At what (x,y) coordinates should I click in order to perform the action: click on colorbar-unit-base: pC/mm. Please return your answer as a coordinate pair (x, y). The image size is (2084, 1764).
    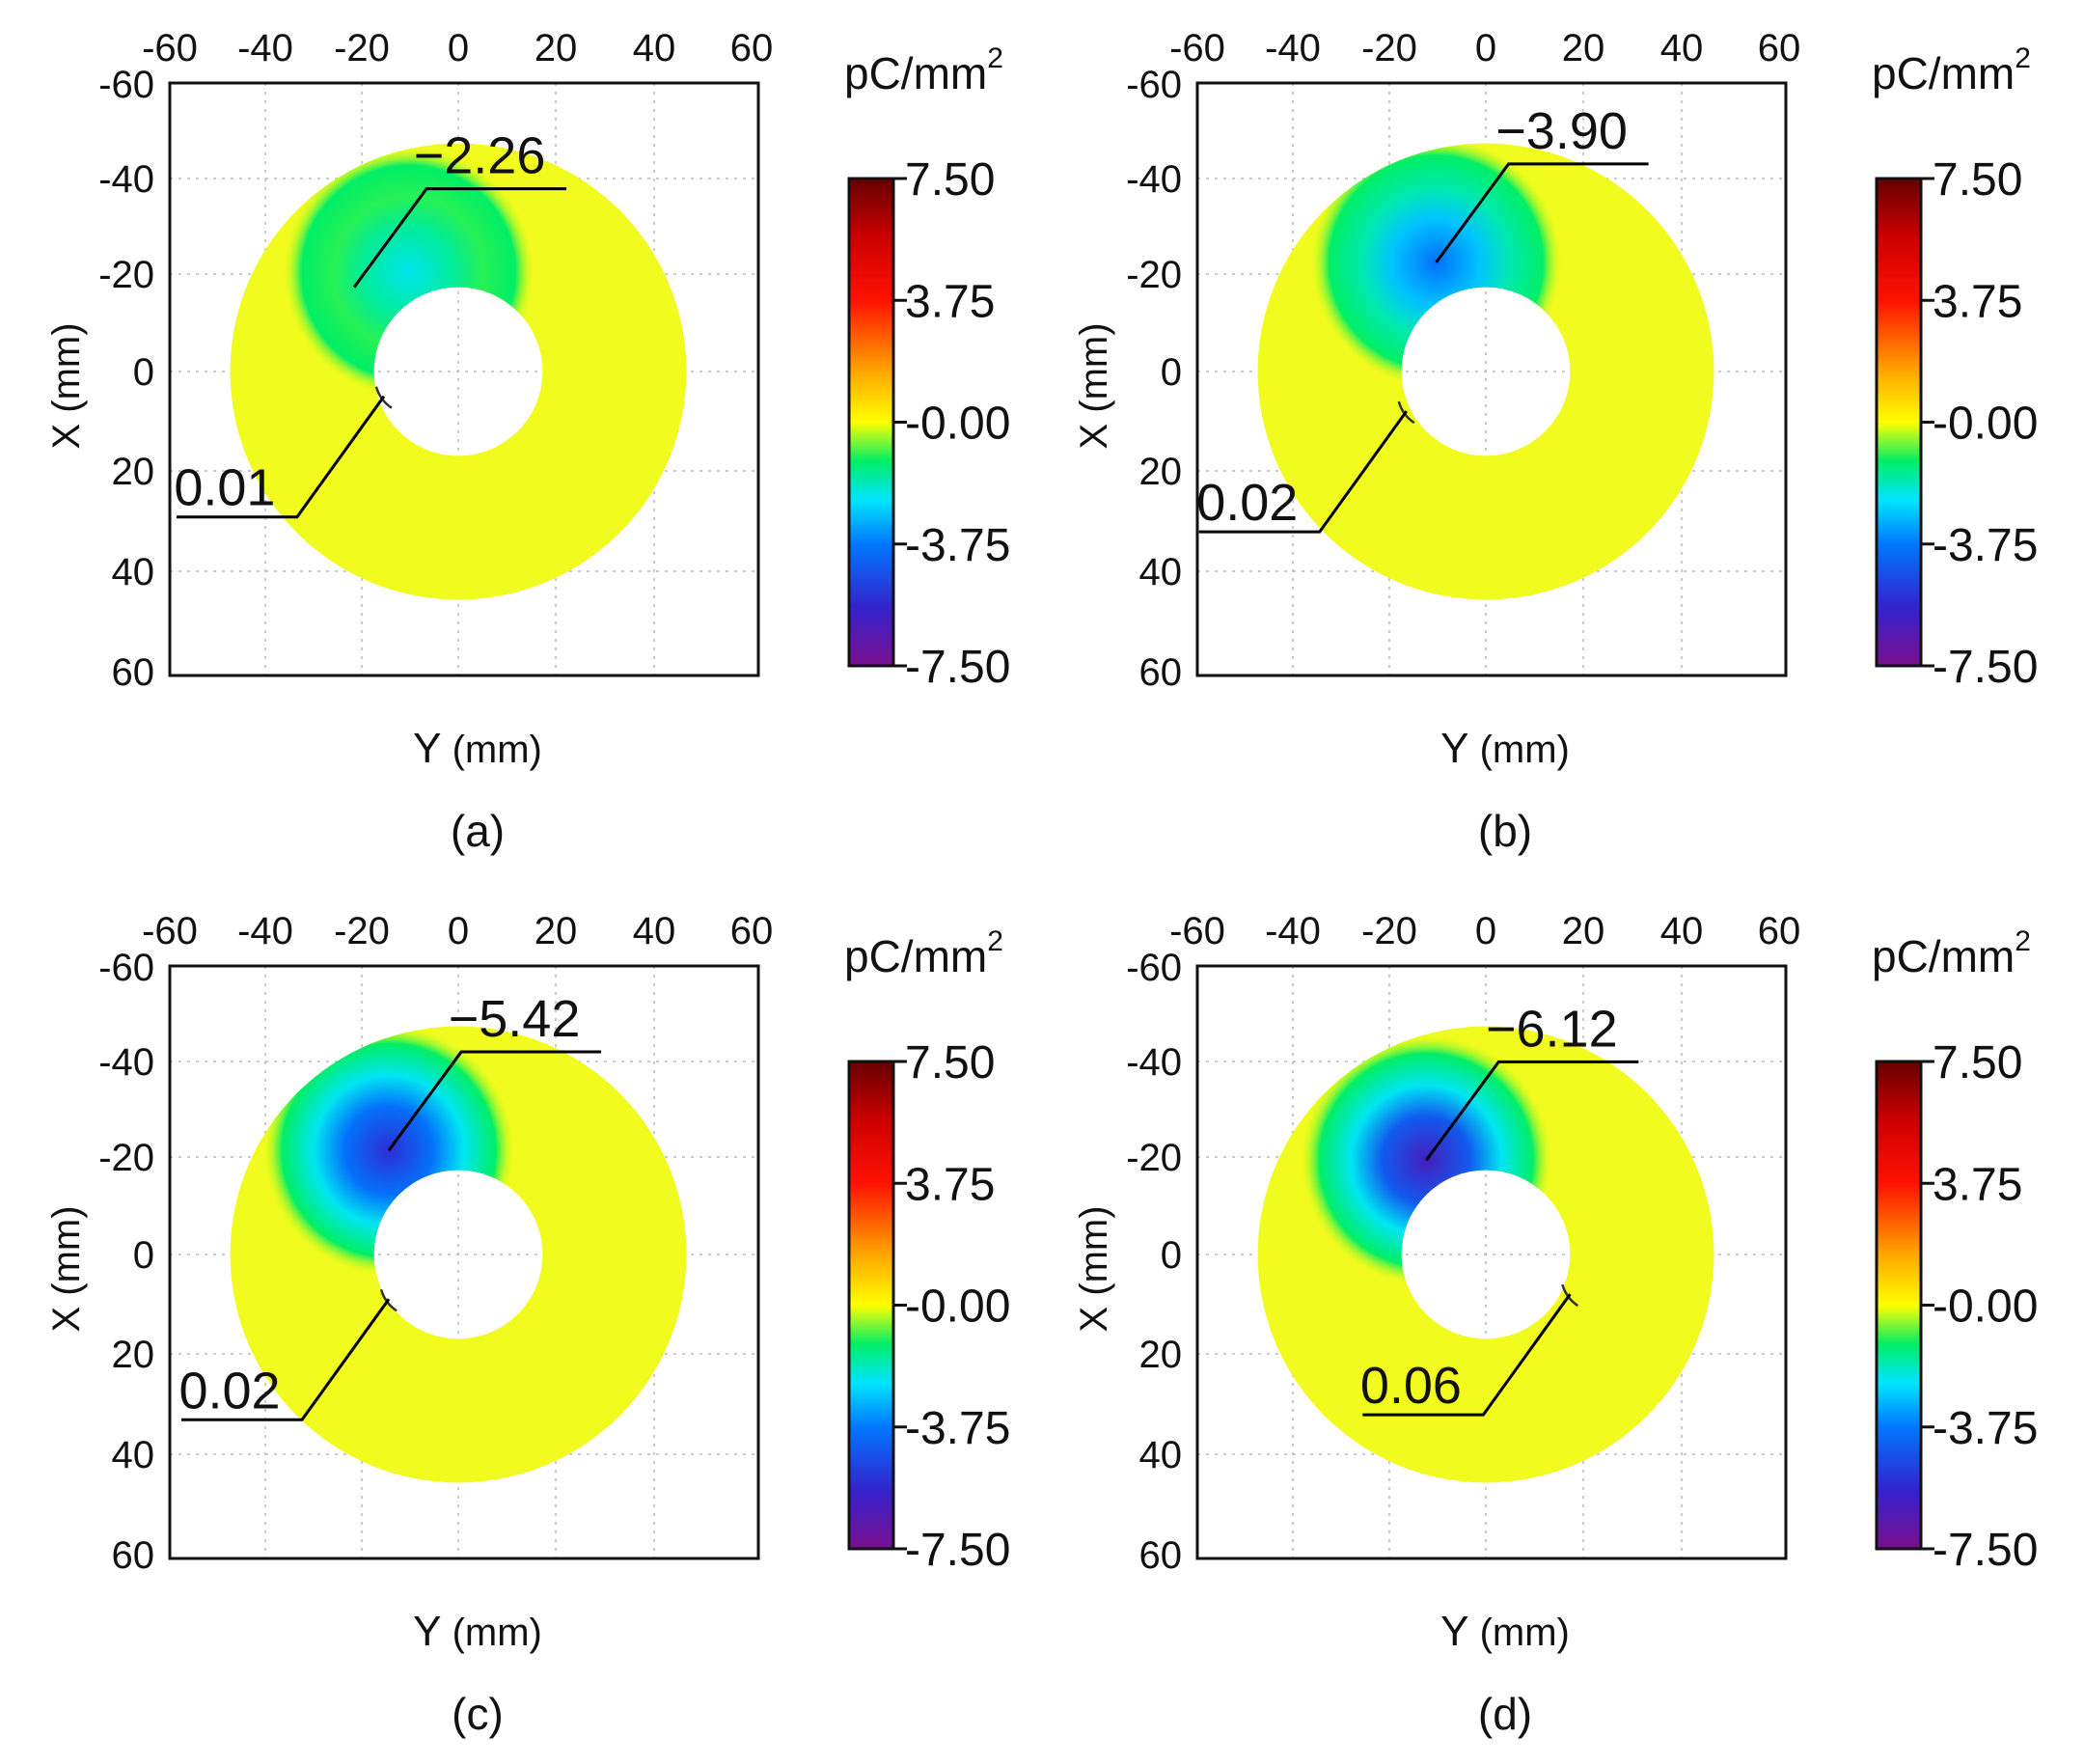
    Looking at the image, I should click on (1943, 73).